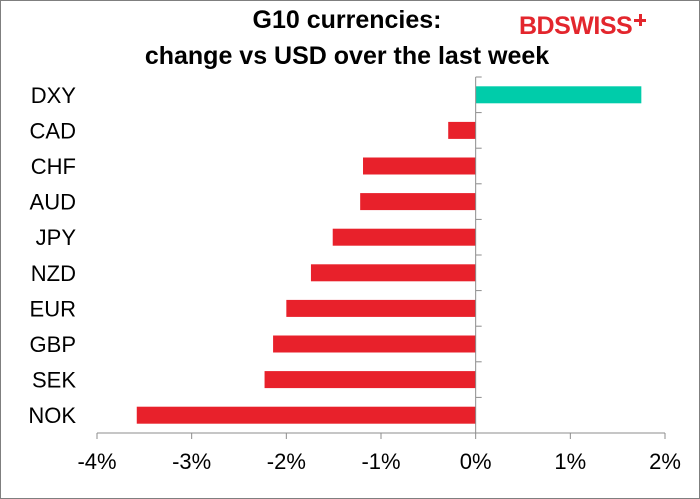 The height and width of the screenshot is (499, 700). What do you see at coordinates (558, 95) in the screenshot?
I see `bar-dxy` at bounding box center [558, 95].